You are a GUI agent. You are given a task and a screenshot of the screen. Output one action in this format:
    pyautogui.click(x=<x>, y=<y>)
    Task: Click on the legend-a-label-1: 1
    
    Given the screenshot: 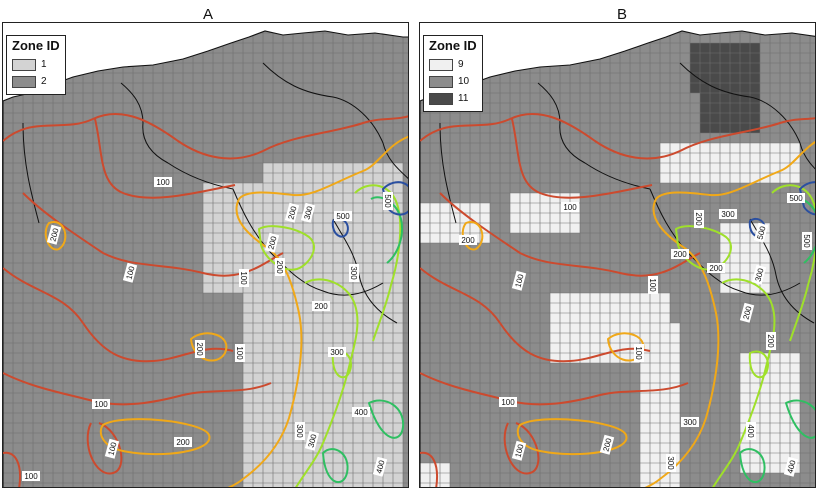 What is the action you would take?
    pyautogui.click(x=44, y=64)
    